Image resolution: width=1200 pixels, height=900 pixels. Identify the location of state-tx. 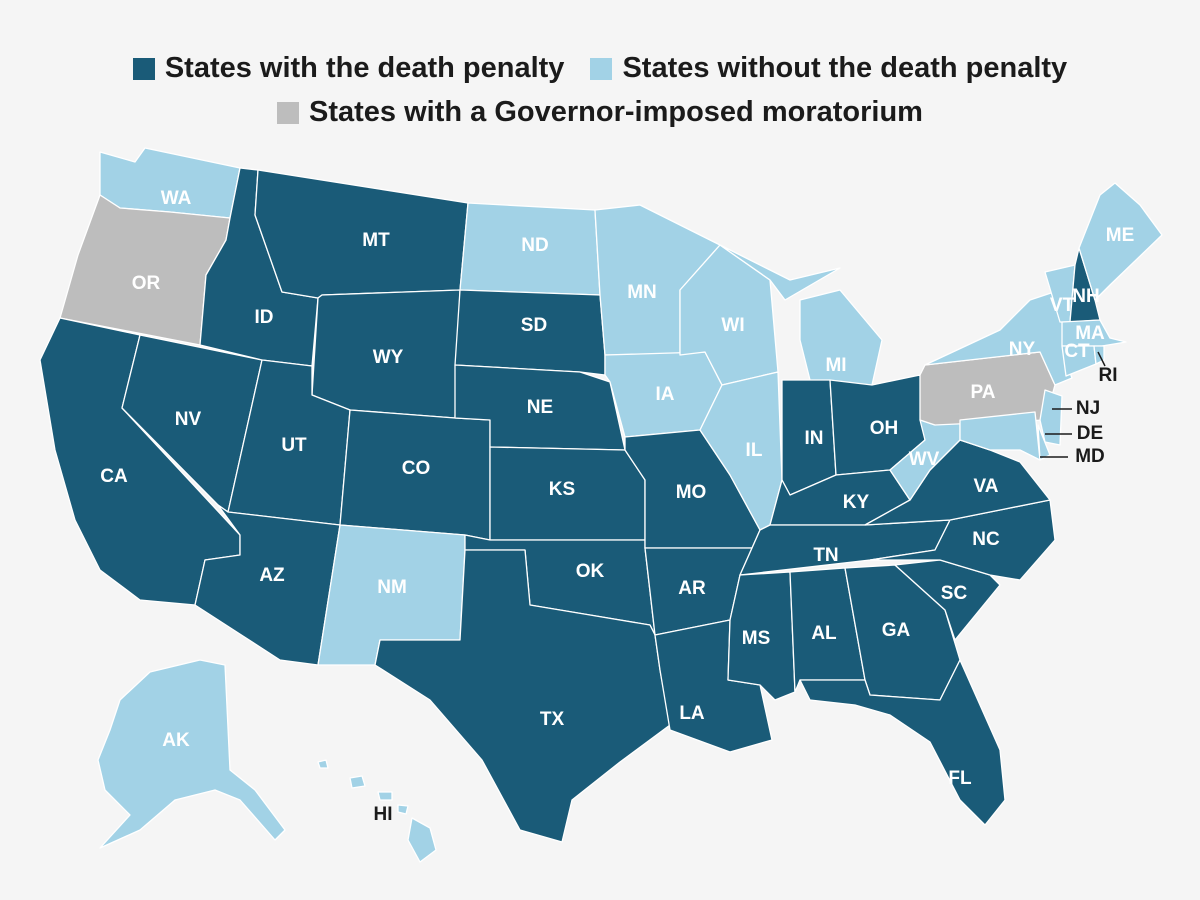
(522, 696).